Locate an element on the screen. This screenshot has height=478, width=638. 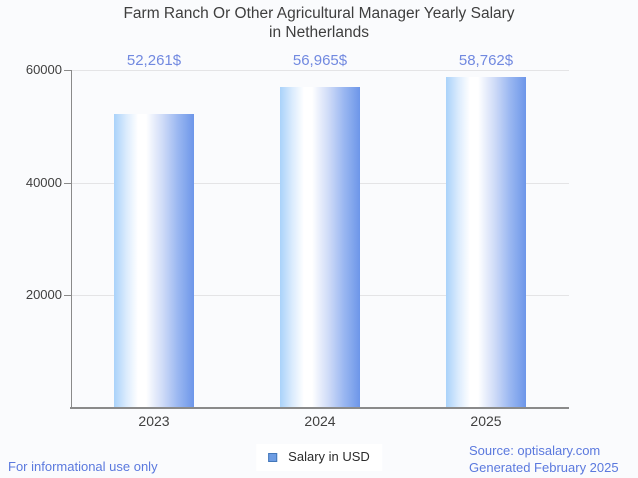
value-label-2024: 56,965$ is located at coordinates (320, 60).